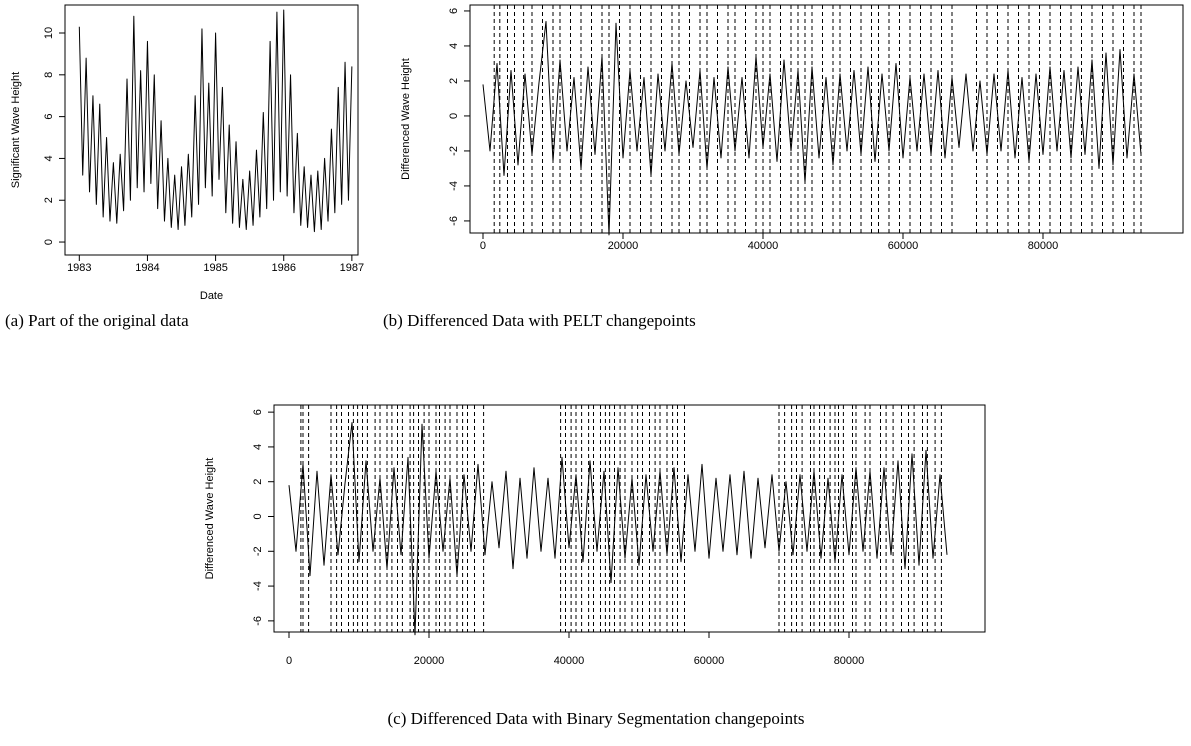 The height and width of the screenshot is (746, 1191). What do you see at coordinates (97, 320) in the screenshot?
I see `caption: (a) Part of the original data` at bounding box center [97, 320].